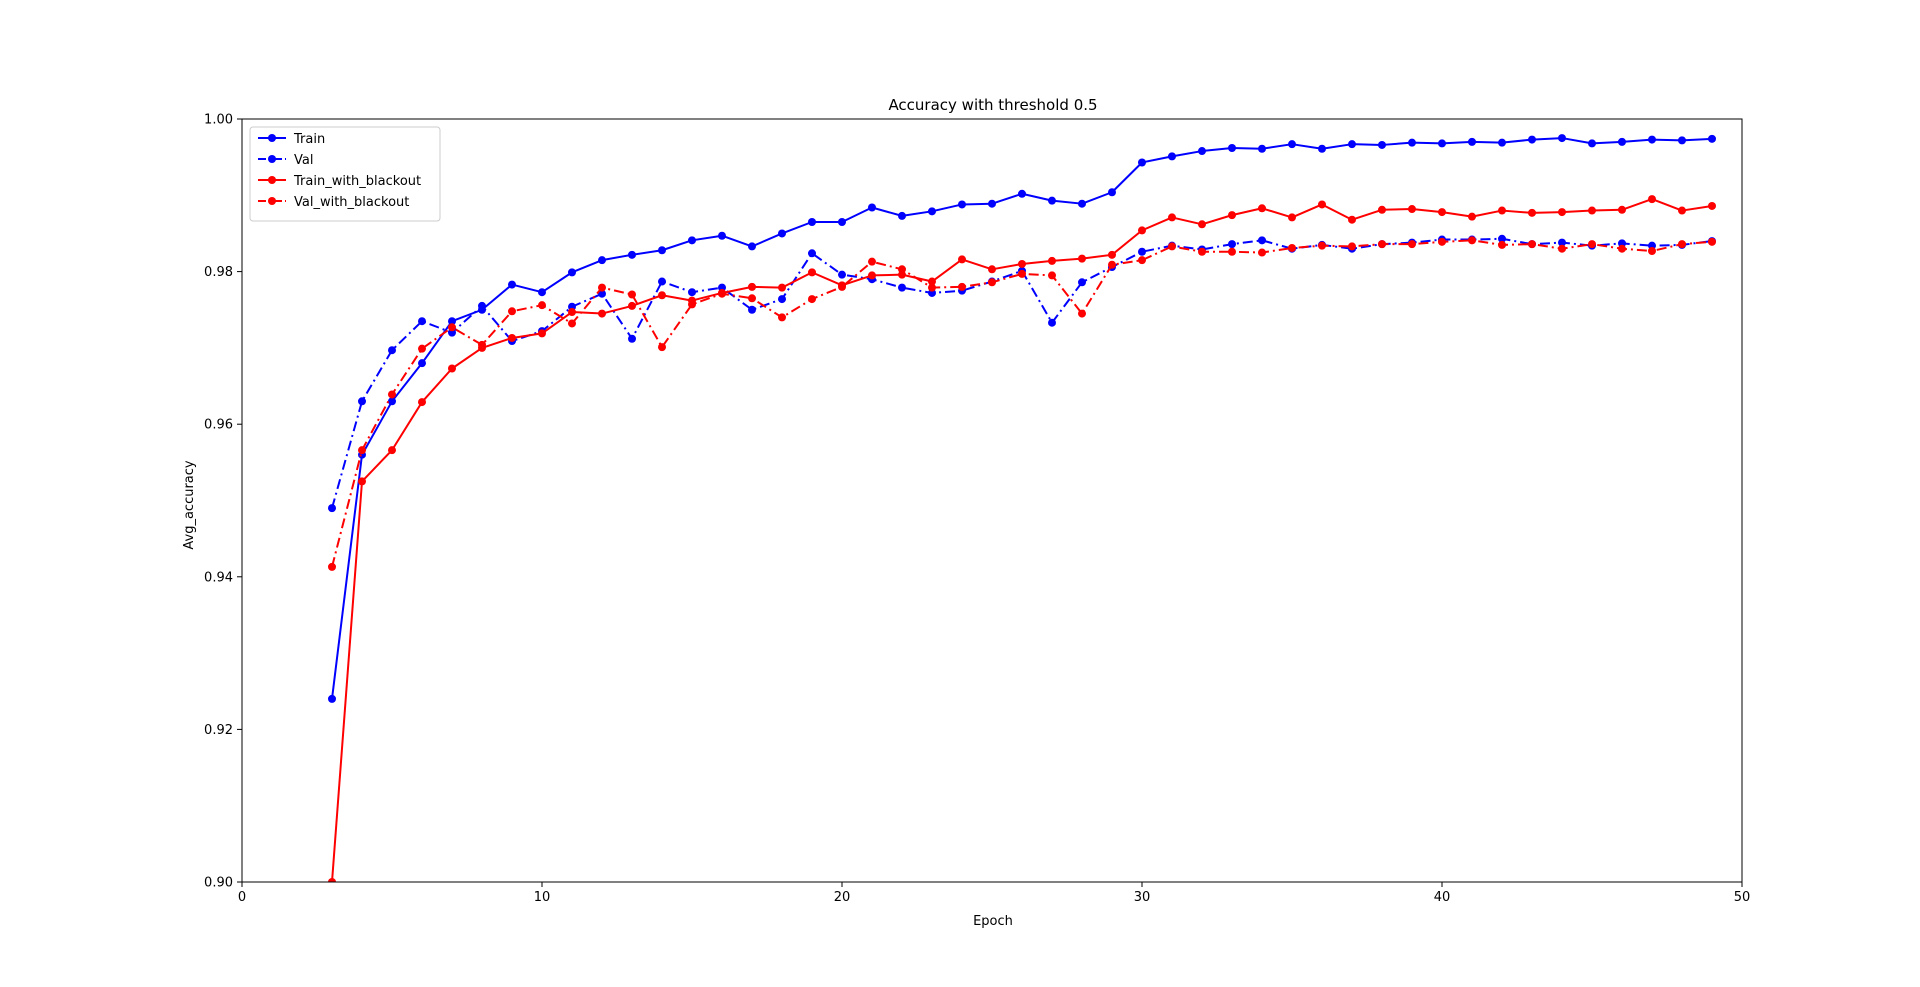 The image size is (1920, 987). I want to click on legend-item-val: Val, so click(285, 160).